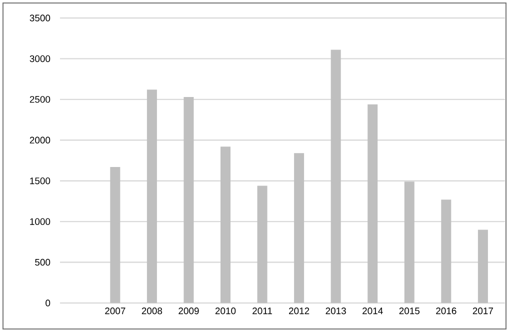 The height and width of the screenshot is (332, 509). What do you see at coordinates (40, 58) in the screenshot?
I see `y-tick-label: 3000` at bounding box center [40, 58].